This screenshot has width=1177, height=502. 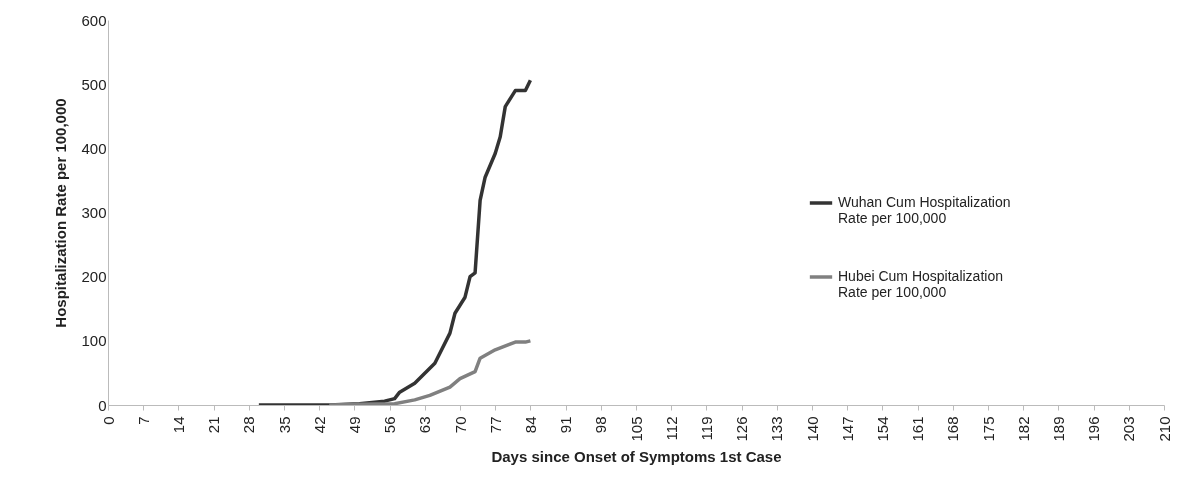 I want to click on legend-label: Hubei Cum Hospitalization Rate per 100,000, so click(x=920, y=284).